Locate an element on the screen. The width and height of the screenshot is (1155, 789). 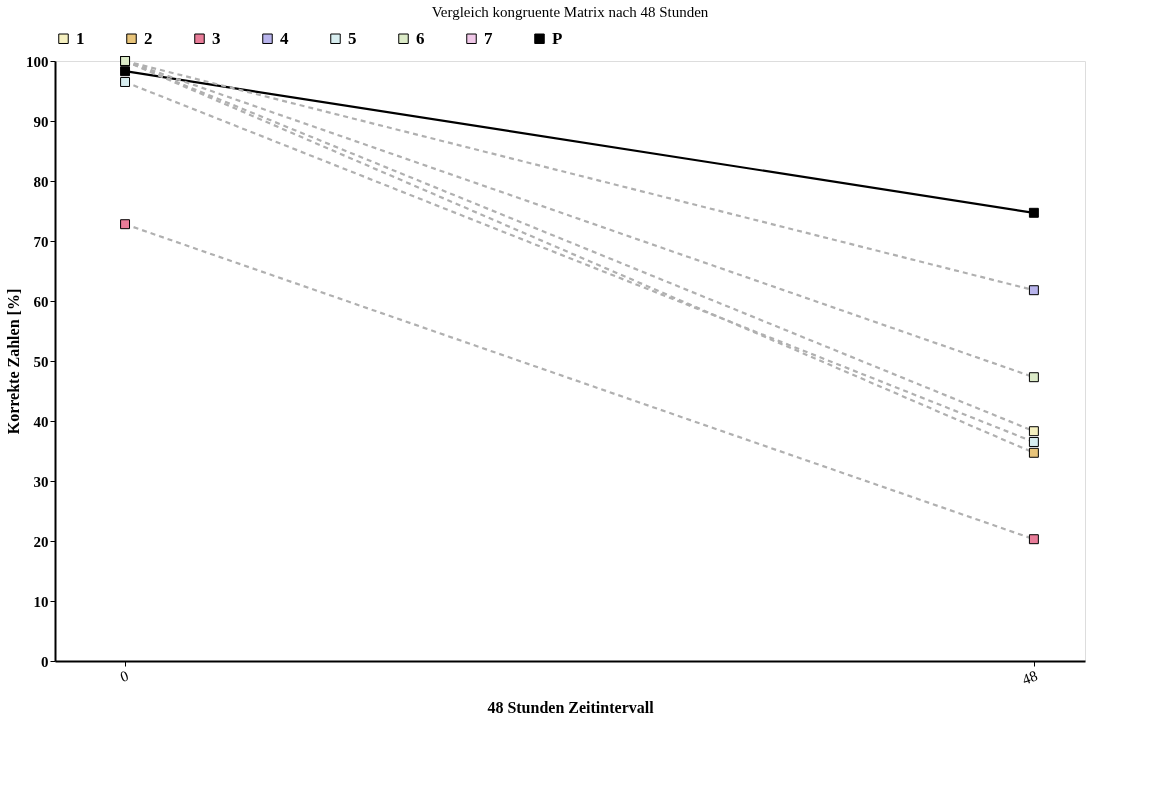
y-tick-label: 90 is located at coordinates (41, 121).